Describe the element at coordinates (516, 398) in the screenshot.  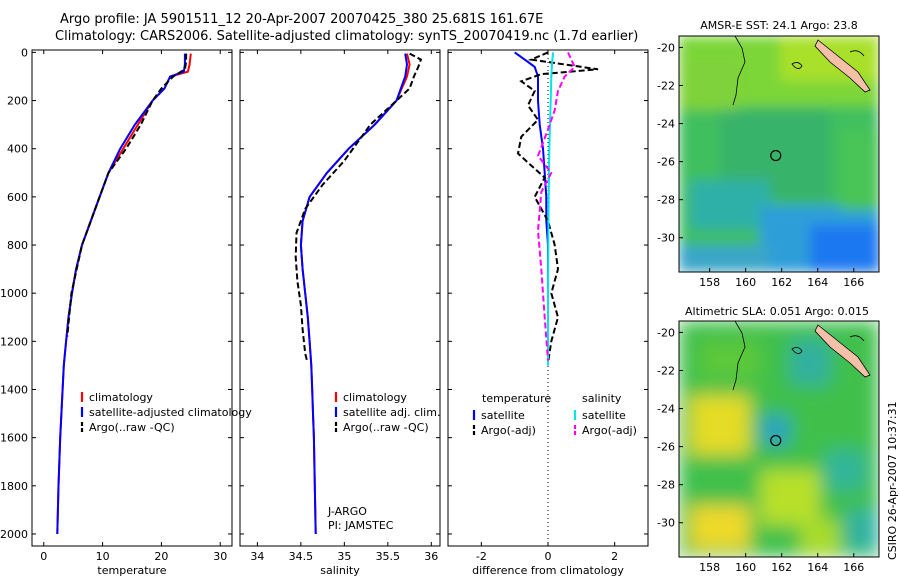
I see `legend-title: temperature` at that location.